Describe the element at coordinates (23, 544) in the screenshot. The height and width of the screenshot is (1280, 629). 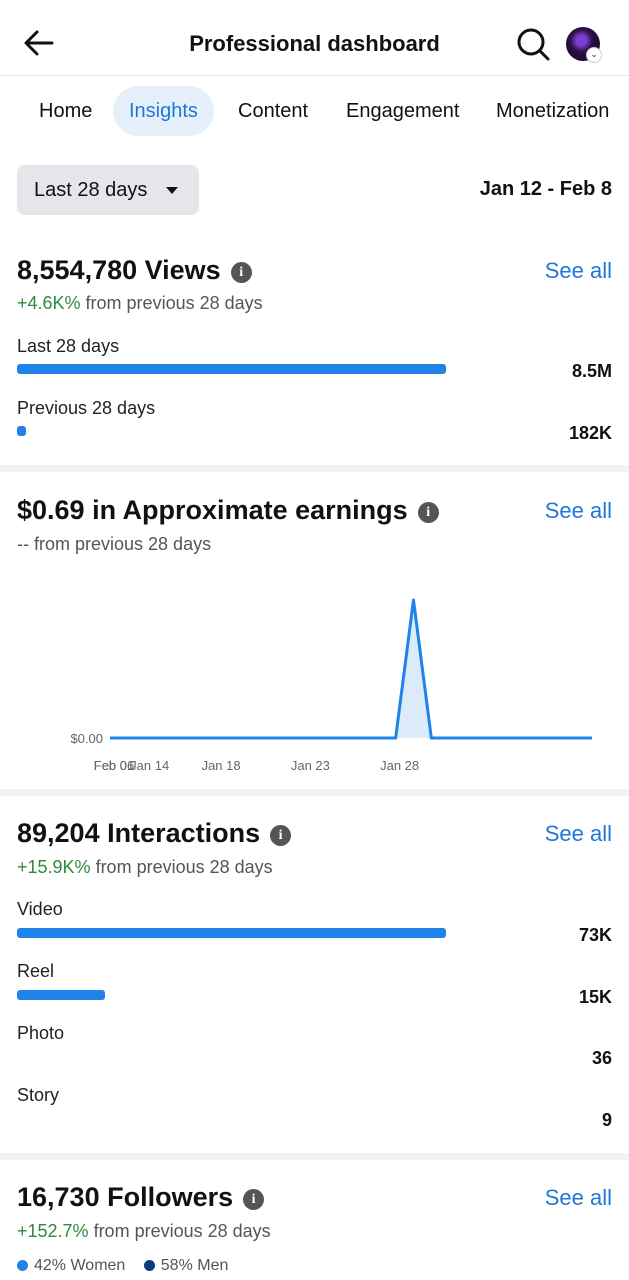
I see `earnings-change-value: --` at that location.